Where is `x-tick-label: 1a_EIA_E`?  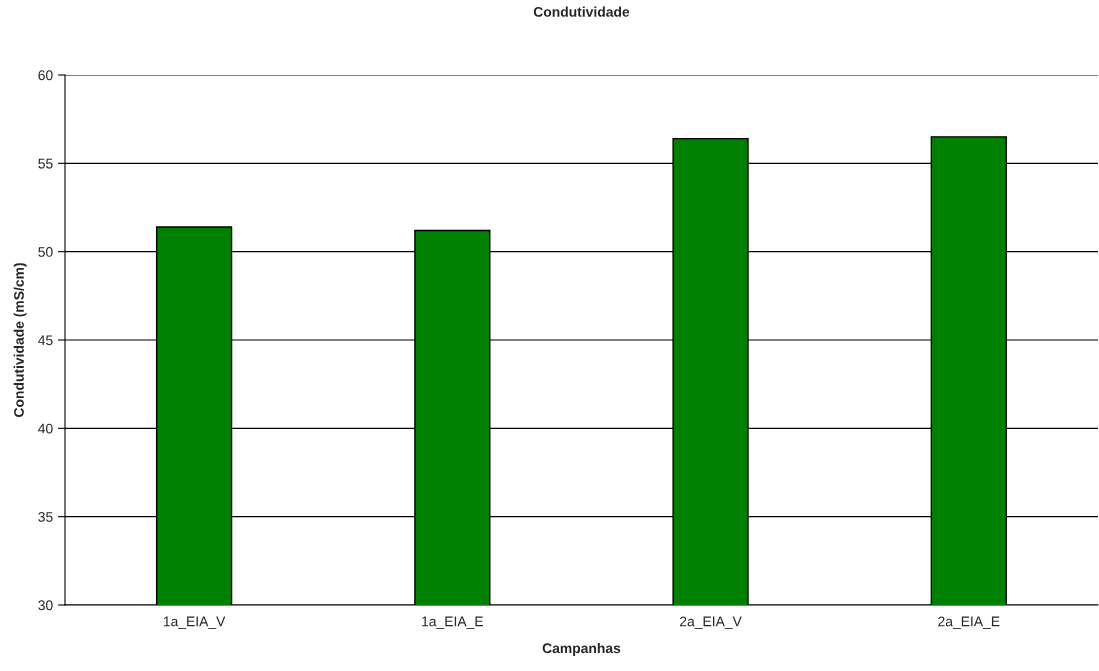
x-tick-label: 1a_EIA_E is located at coordinates (453, 622).